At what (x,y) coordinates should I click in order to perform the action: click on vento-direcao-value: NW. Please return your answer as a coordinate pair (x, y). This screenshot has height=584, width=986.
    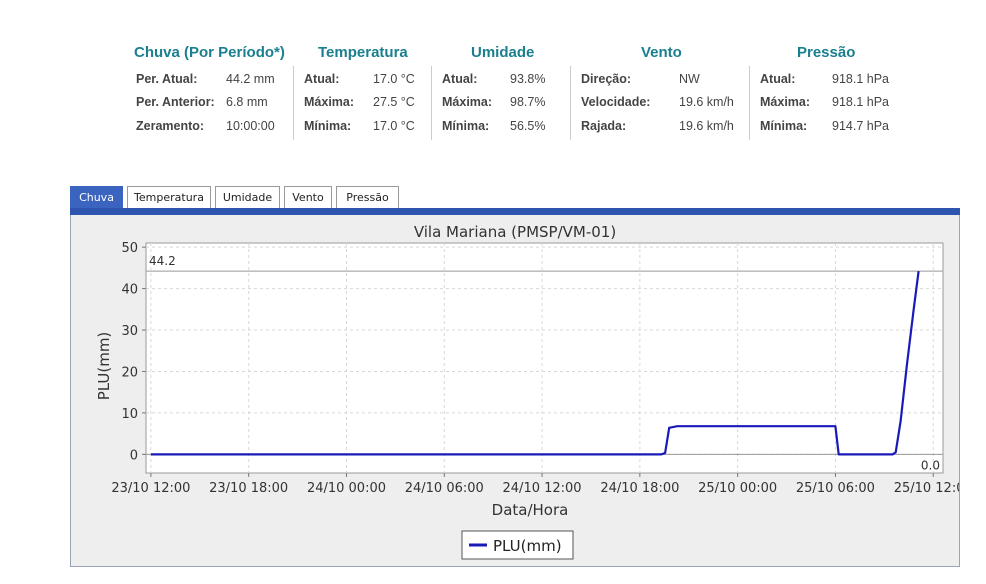
    Looking at the image, I should click on (689, 79).